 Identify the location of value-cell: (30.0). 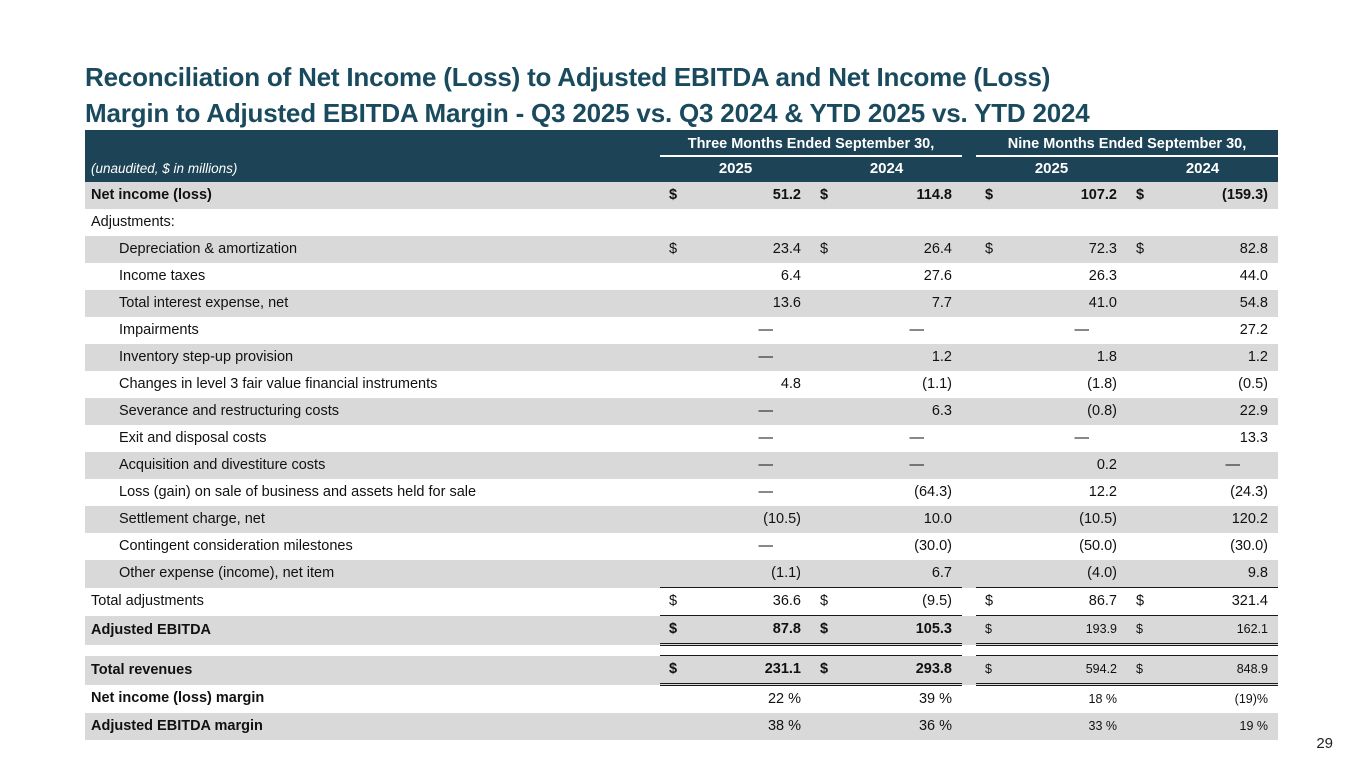
(1249, 546).